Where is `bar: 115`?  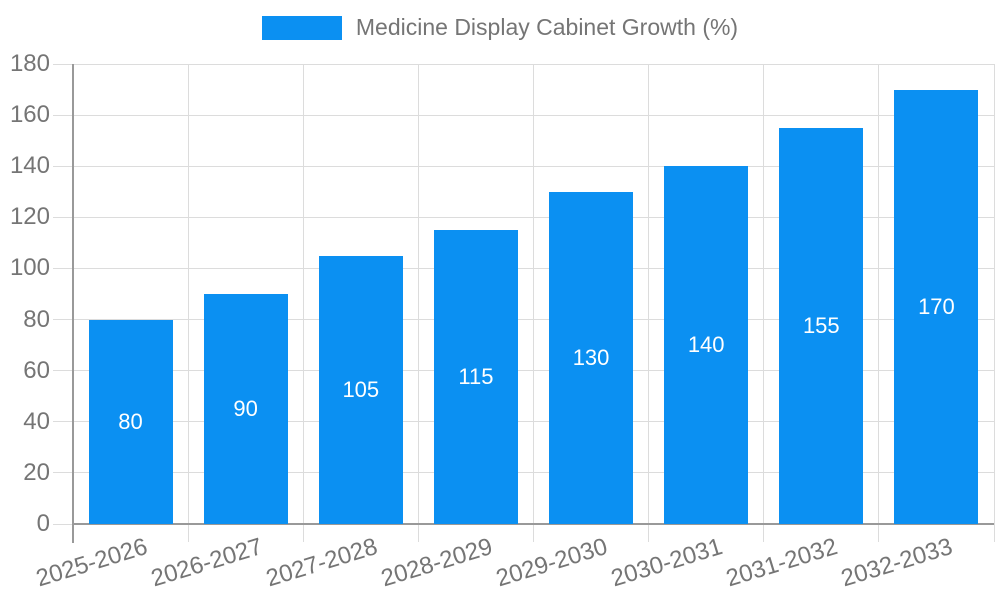
bar: 115 is located at coordinates (475, 377).